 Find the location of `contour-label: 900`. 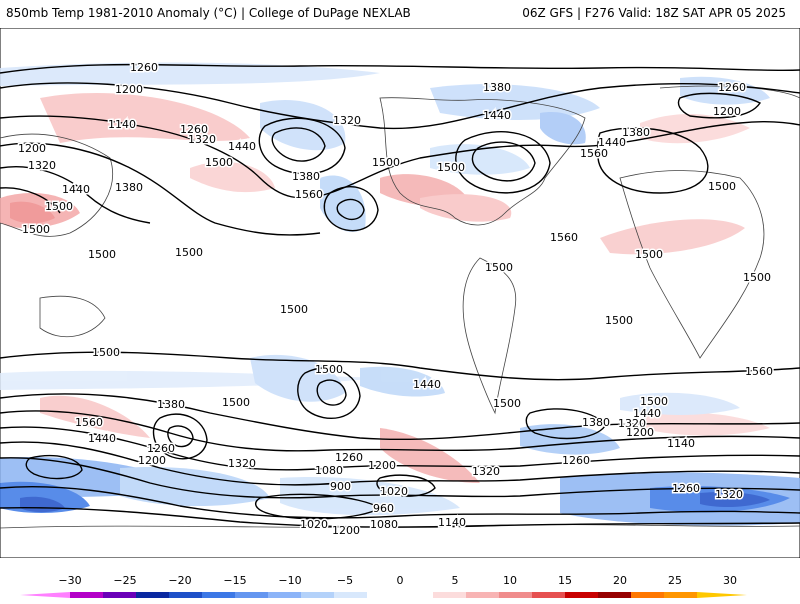

contour-label: 900 is located at coordinates (340, 486).